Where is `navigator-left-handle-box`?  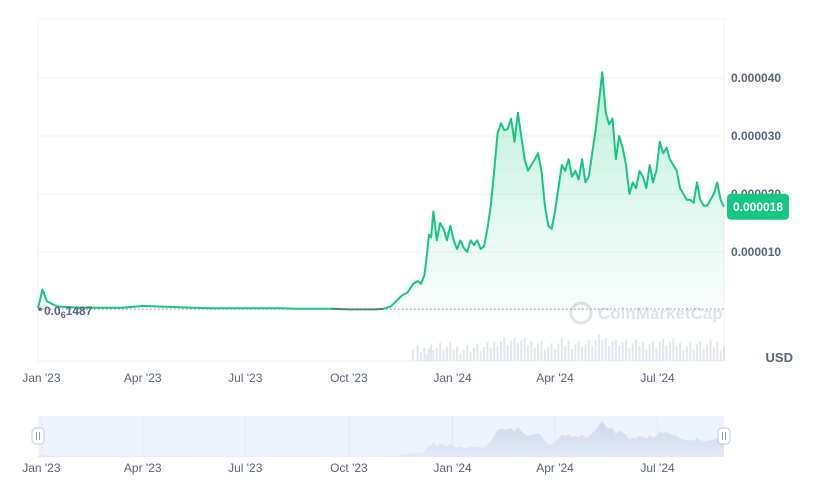
navigator-left-handle-box is located at coordinates (38, 436).